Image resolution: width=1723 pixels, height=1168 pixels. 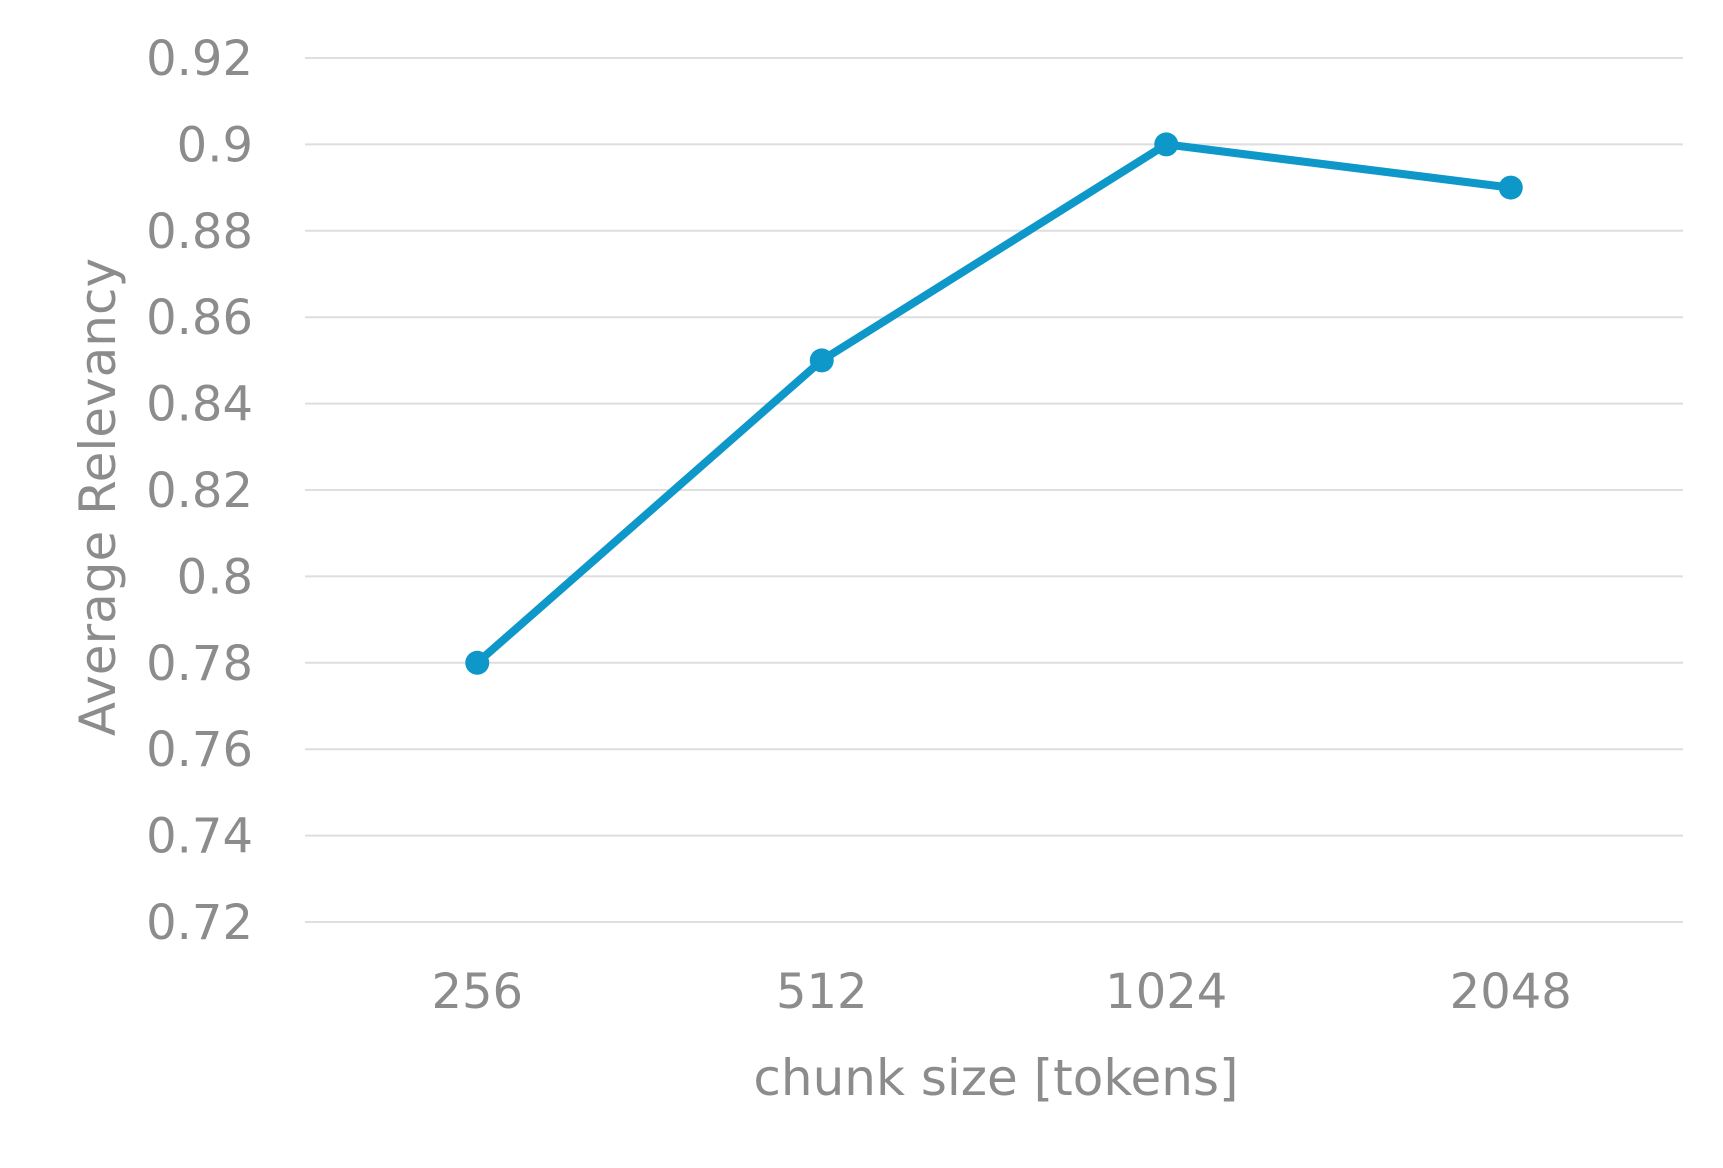 I want to click on y-tick-label: 0.88, so click(x=199, y=232).